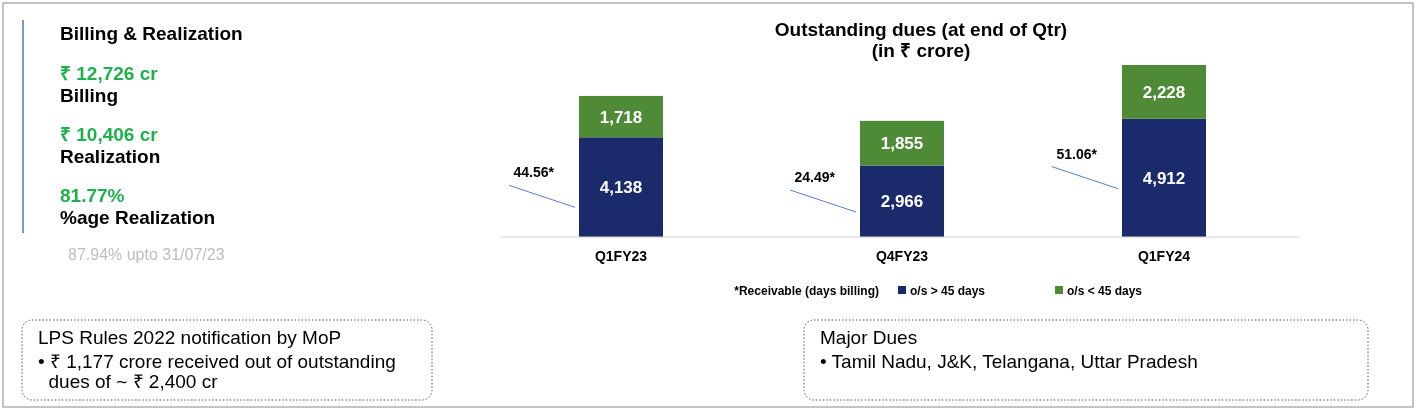  I want to click on text: LPS Rules 2022 notification by MoP, so click(190, 337).